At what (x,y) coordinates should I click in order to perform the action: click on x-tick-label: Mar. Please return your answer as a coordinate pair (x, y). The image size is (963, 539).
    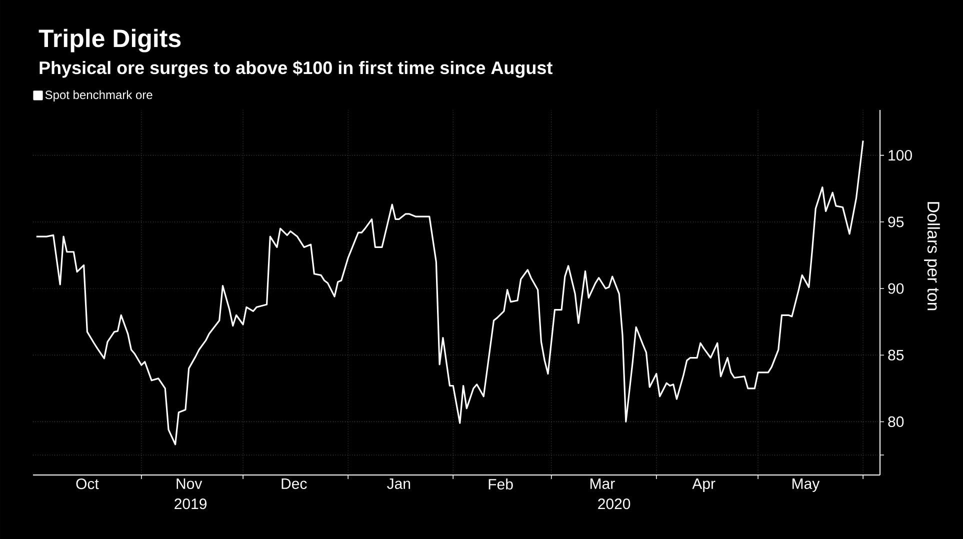
    Looking at the image, I should click on (602, 483).